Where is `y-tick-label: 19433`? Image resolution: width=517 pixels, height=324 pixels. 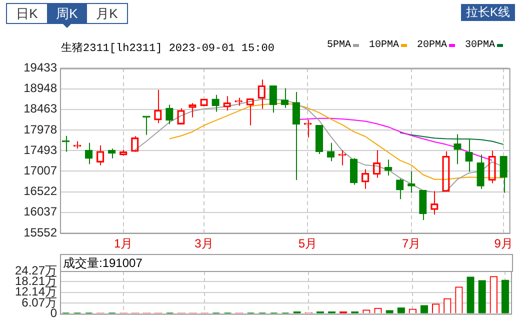
y-tick-label: 19433 is located at coordinates (41, 67).